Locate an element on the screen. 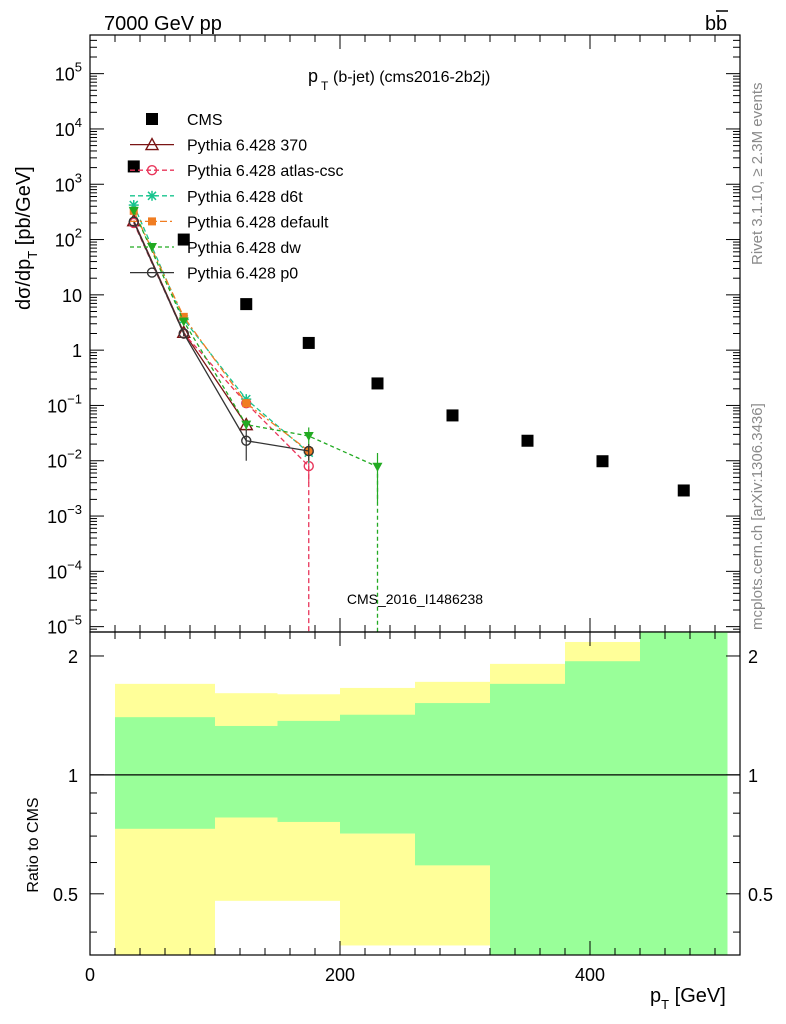  x-tick-label: 0 is located at coordinates (90, 975).